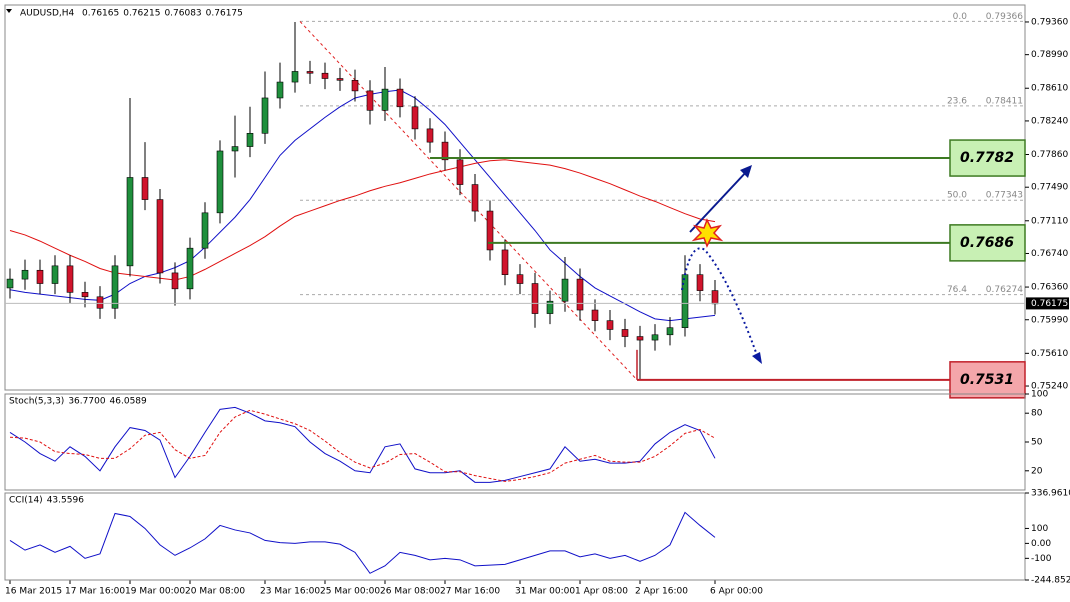 The width and height of the screenshot is (1070, 602). Describe the element at coordinates (736, 592) in the screenshot. I see `x-tick-label: 6 Apr 00:00` at that location.